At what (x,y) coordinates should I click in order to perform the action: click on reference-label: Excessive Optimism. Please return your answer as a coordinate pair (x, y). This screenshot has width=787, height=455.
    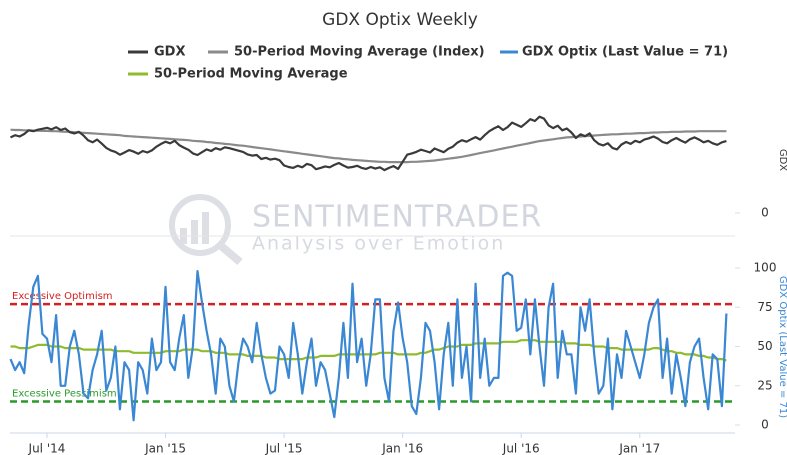
    Looking at the image, I should click on (62, 296).